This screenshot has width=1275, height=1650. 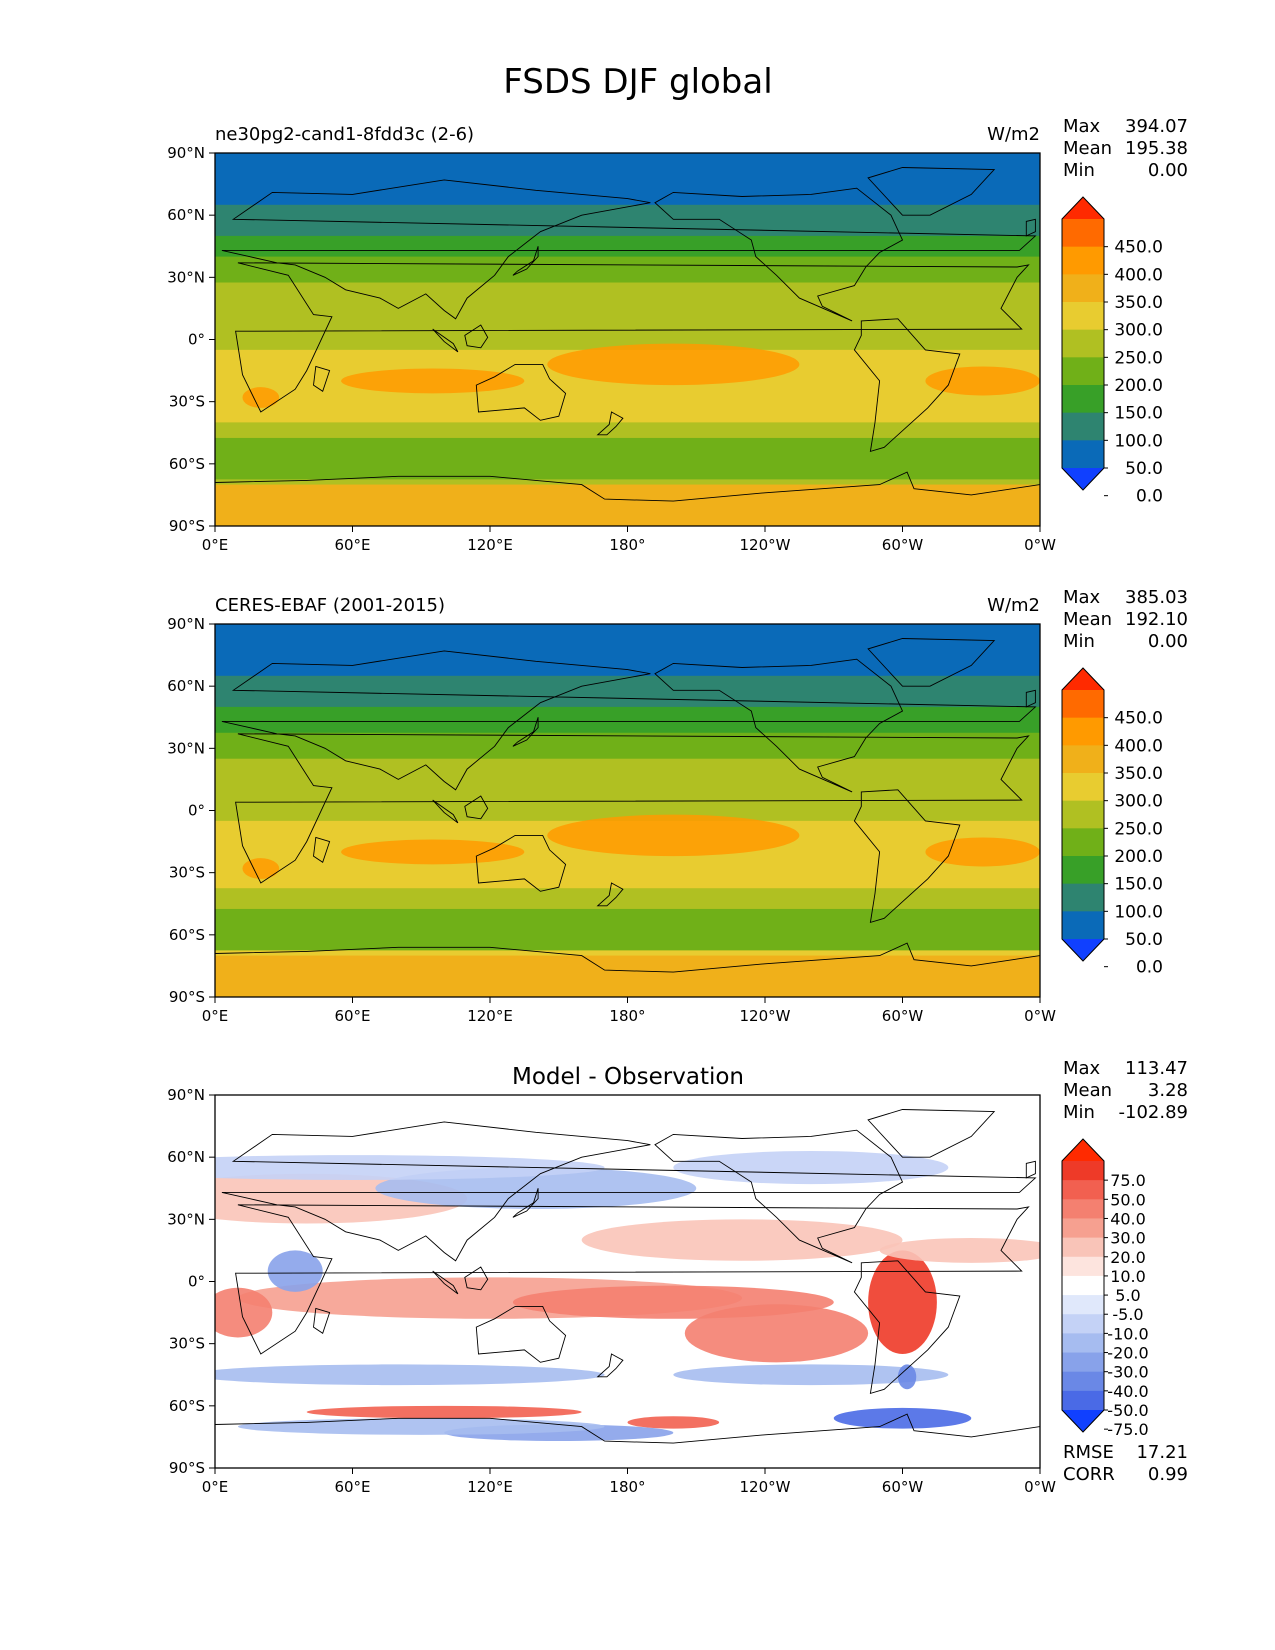 What do you see at coordinates (1128, 1218) in the screenshot?
I see `colorbar-tick-label: 40.0` at bounding box center [1128, 1218].